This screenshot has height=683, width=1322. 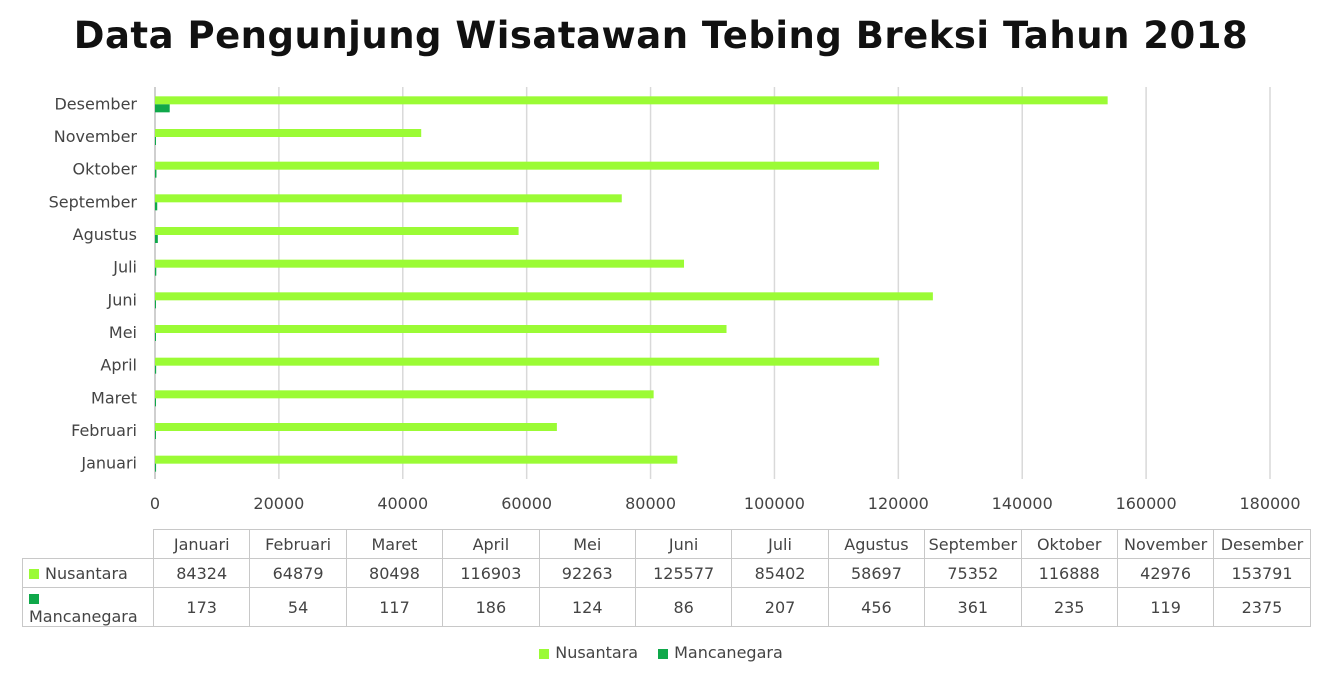 I want to click on table-cell: 117, so click(x=394, y=607).